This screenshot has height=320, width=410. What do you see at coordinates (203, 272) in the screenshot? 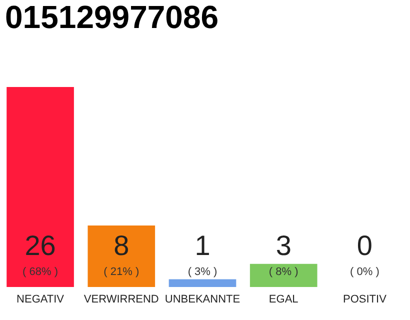
I see `annotation: ( 3% )` at bounding box center [203, 272].